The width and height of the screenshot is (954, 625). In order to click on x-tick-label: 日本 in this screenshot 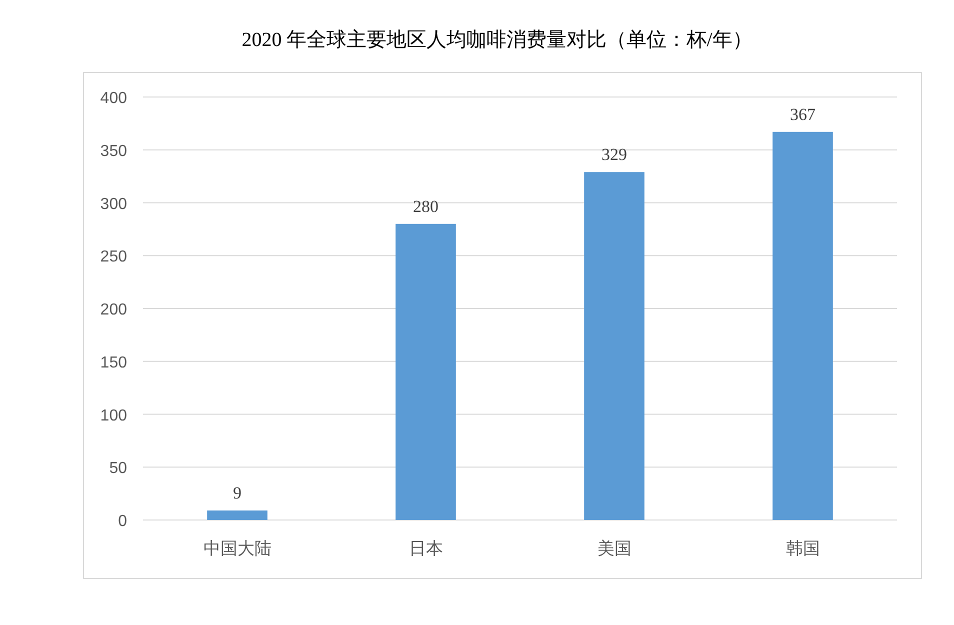, I will do `click(425, 548)`.